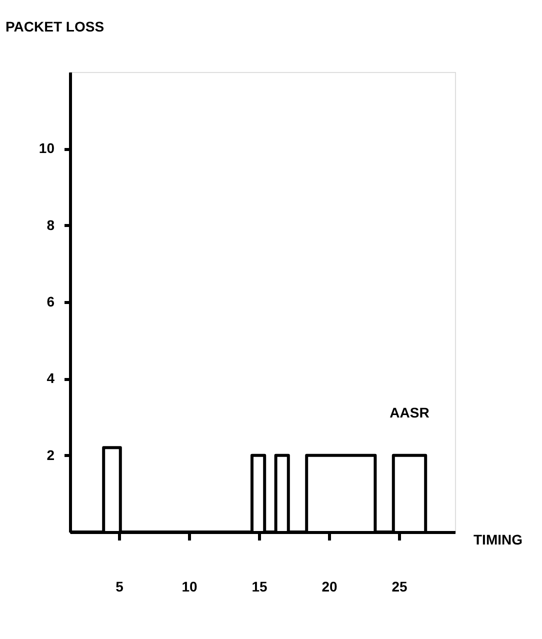  I want to click on x-tick-label: 20, so click(330, 586).